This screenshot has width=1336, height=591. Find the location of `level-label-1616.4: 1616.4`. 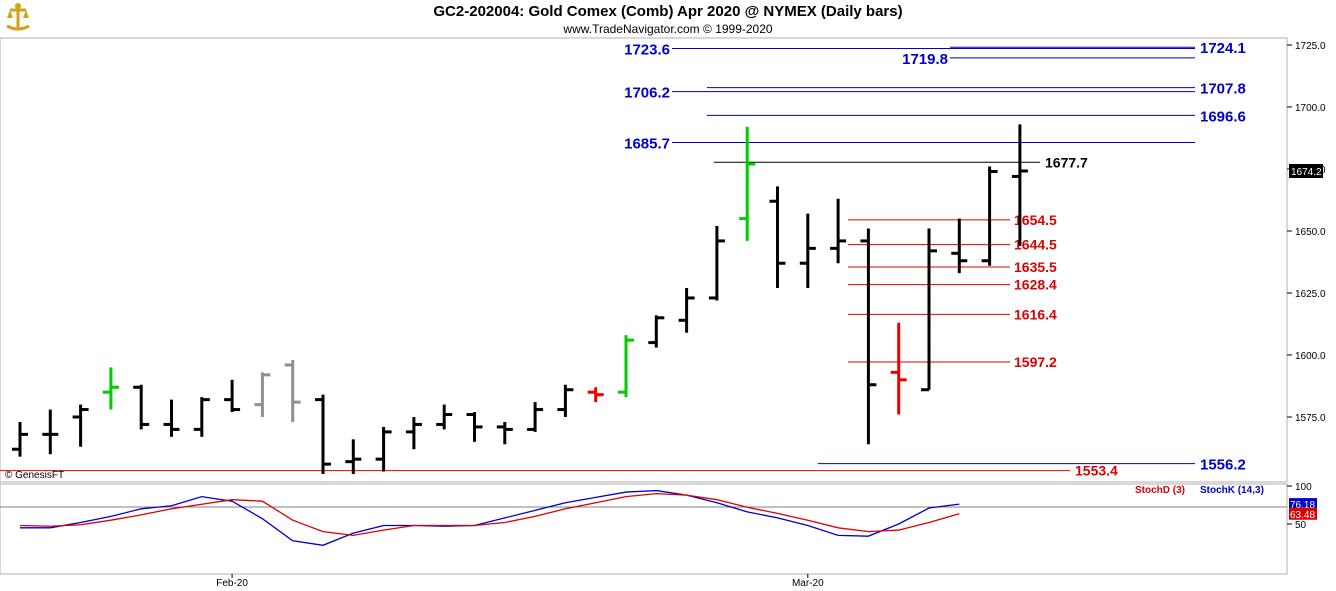

level-label-1616.4: 1616.4 is located at coordinates (1035, 314).